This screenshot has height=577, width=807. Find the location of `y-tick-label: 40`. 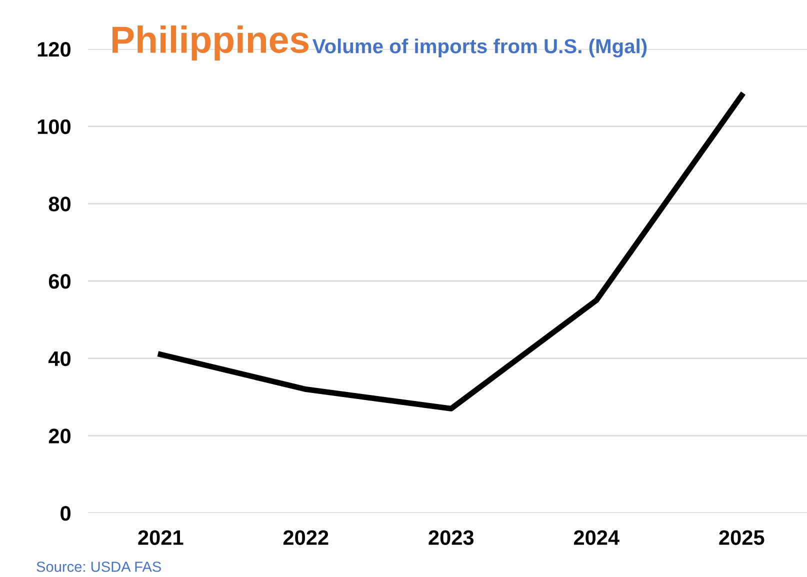

y-tick-label: 40 is located at coordinates (59, 358).